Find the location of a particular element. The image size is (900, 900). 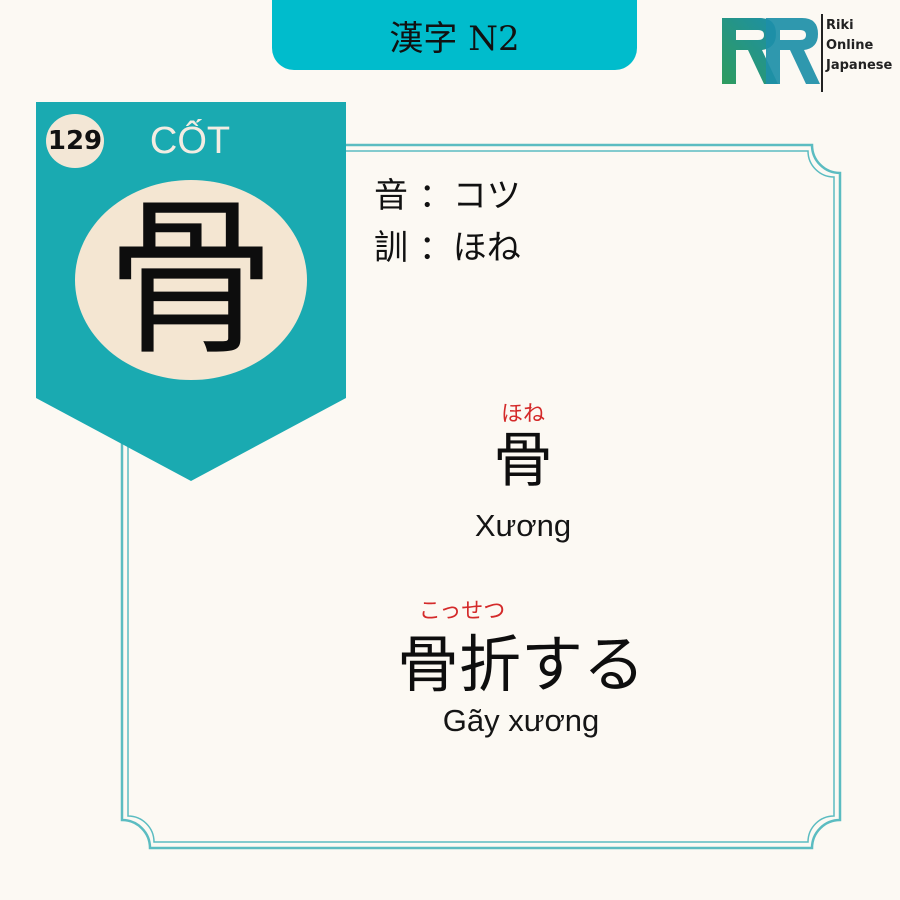

vocab-meaning: Gãy xương is located at coordinates (521, 720).